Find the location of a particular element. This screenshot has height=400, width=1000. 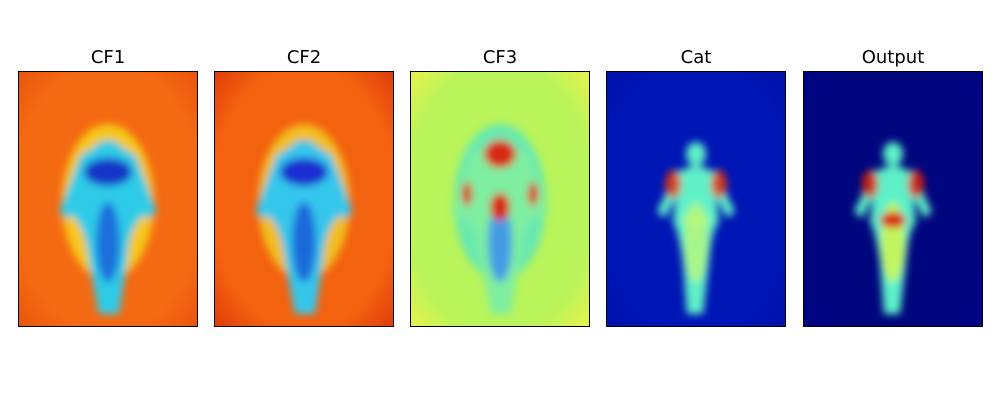

panel-cf2: CF2 is located at coordinates (304, 189).